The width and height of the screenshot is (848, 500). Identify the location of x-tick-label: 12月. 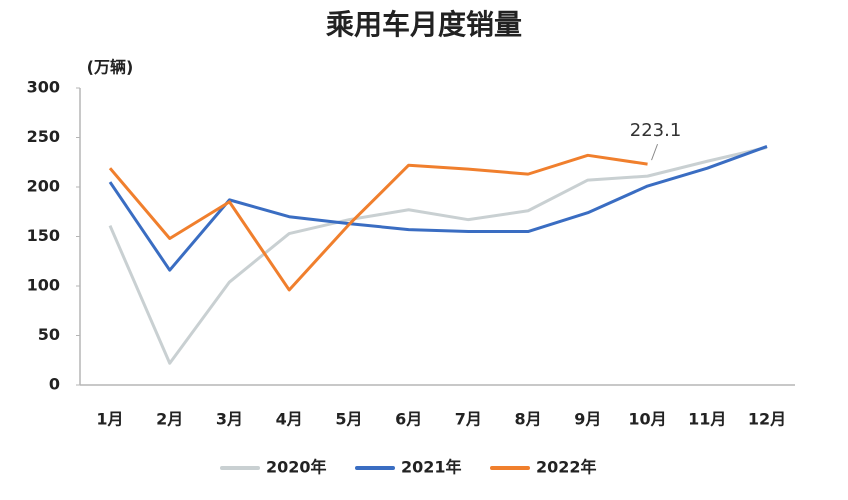
(767, 419).